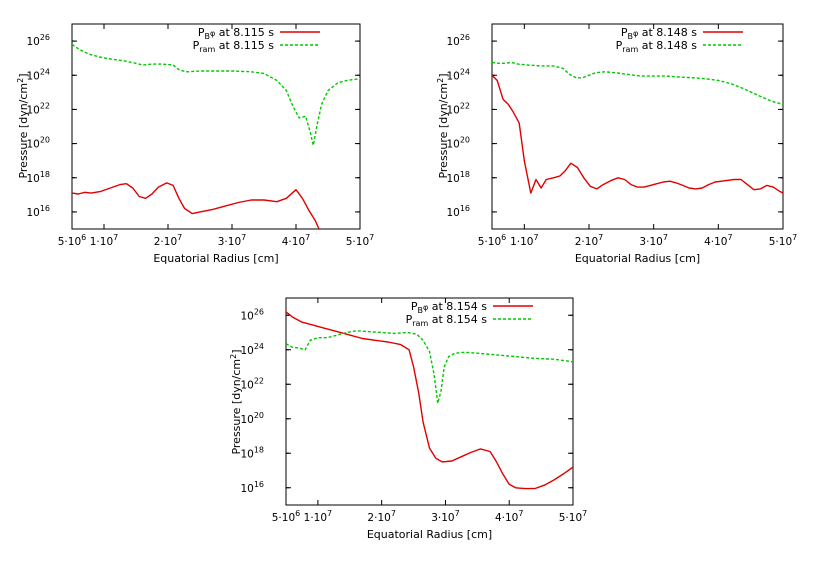 The height and width of the screenshot is (576, 830). I want to click on x-tick-mantissa: 2·10, so click(165, 242).